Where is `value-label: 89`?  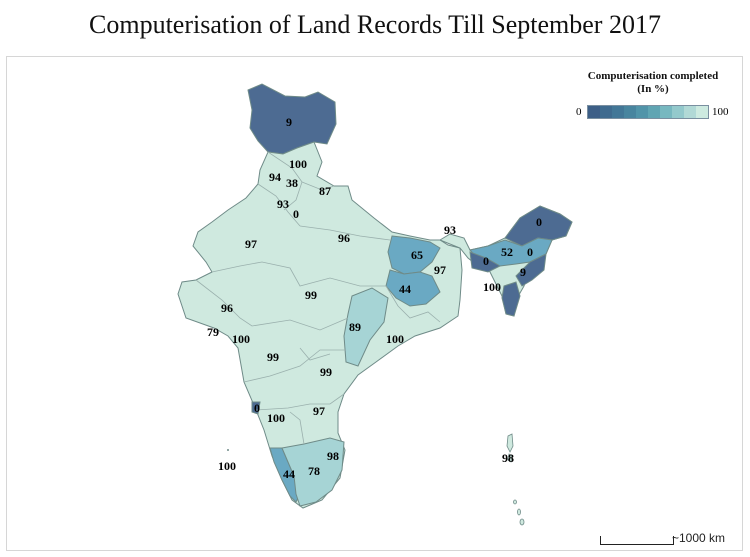
value-label: 89 is located at coordinates (355, 327).